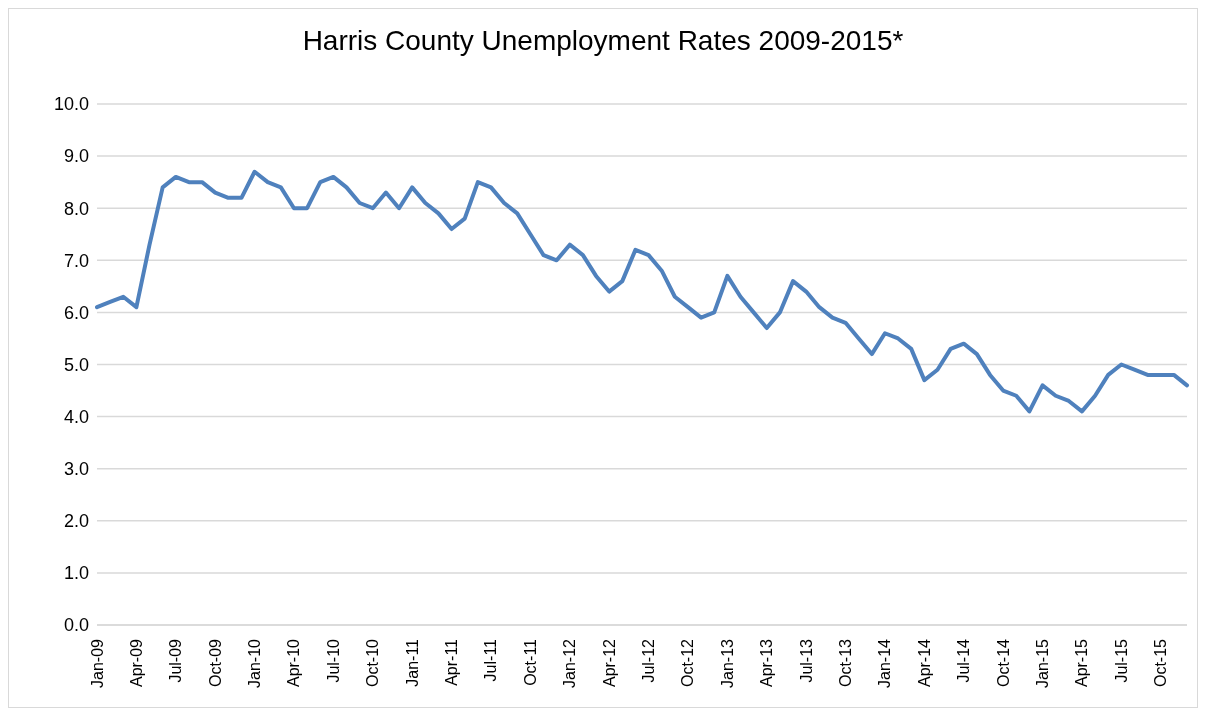 This screenshot has width=1207, height=719. Describe the element at coordinates (76, 208) in the screenshot. I see `y-tick-label: 8.0` at that location.